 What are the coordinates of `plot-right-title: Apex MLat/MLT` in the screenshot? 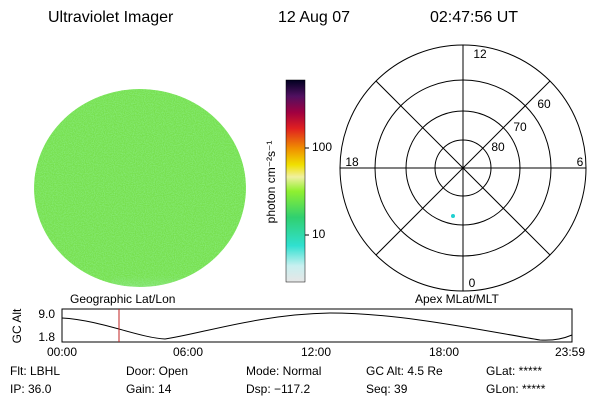 It's located at (457, 299).